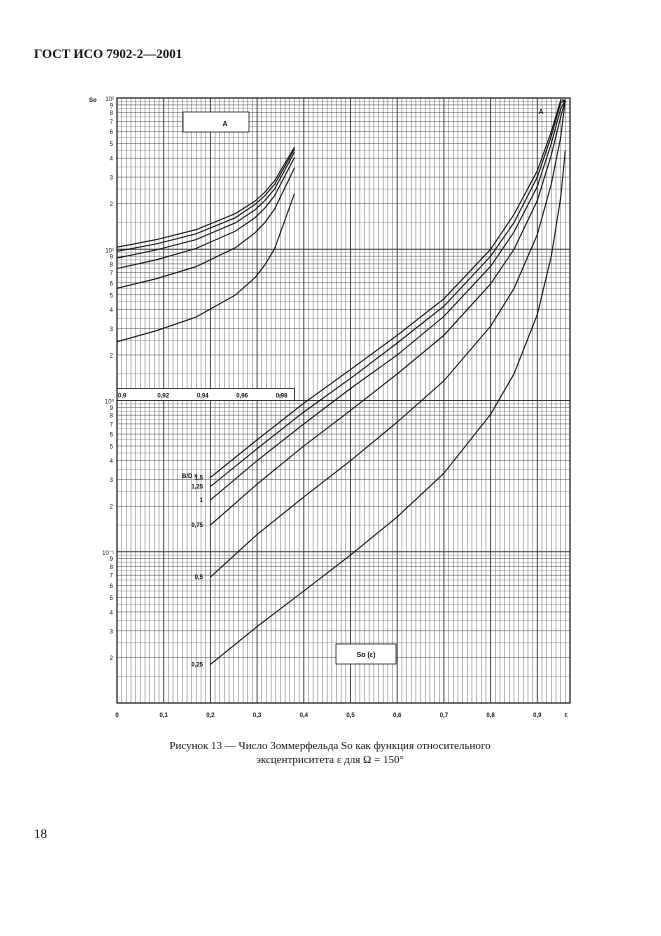 This screenshot has width=661, height=936. Describe the element at coordinates (197, 665) in the screenshot. I see `series-label-0-25: 0,25` at that location.